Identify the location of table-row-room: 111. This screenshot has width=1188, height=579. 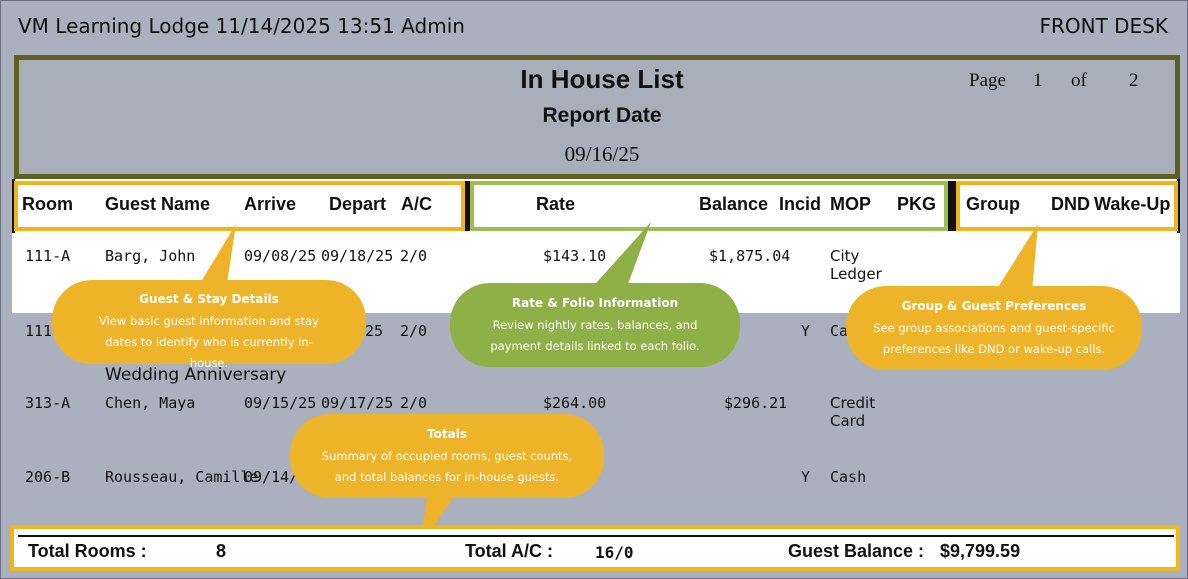
(39, 331).